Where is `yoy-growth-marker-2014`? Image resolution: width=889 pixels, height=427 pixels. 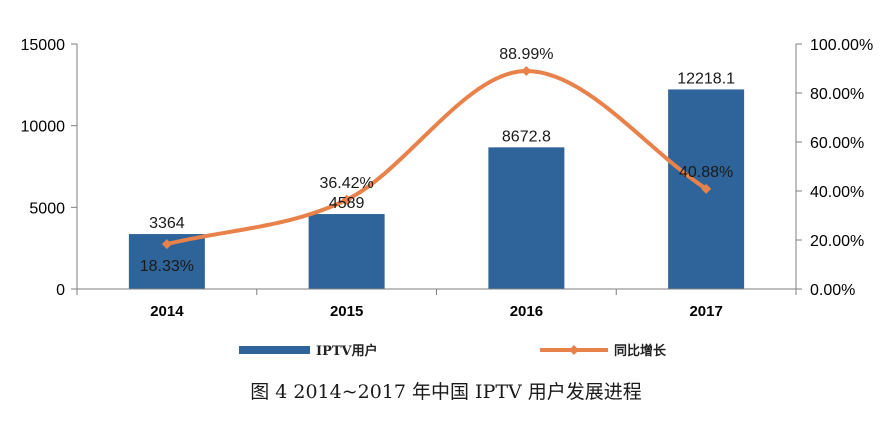 yoy-growth-marker-2014 is located at coordinates (166, 244).